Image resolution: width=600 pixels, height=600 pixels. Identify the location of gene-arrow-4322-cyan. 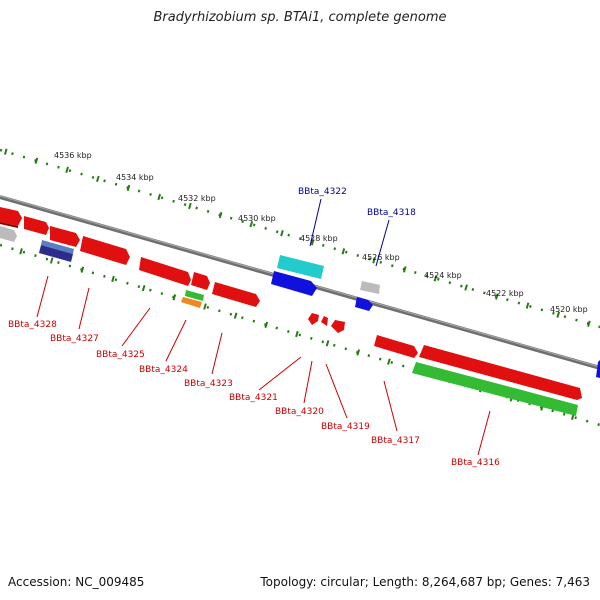
(300, 267).